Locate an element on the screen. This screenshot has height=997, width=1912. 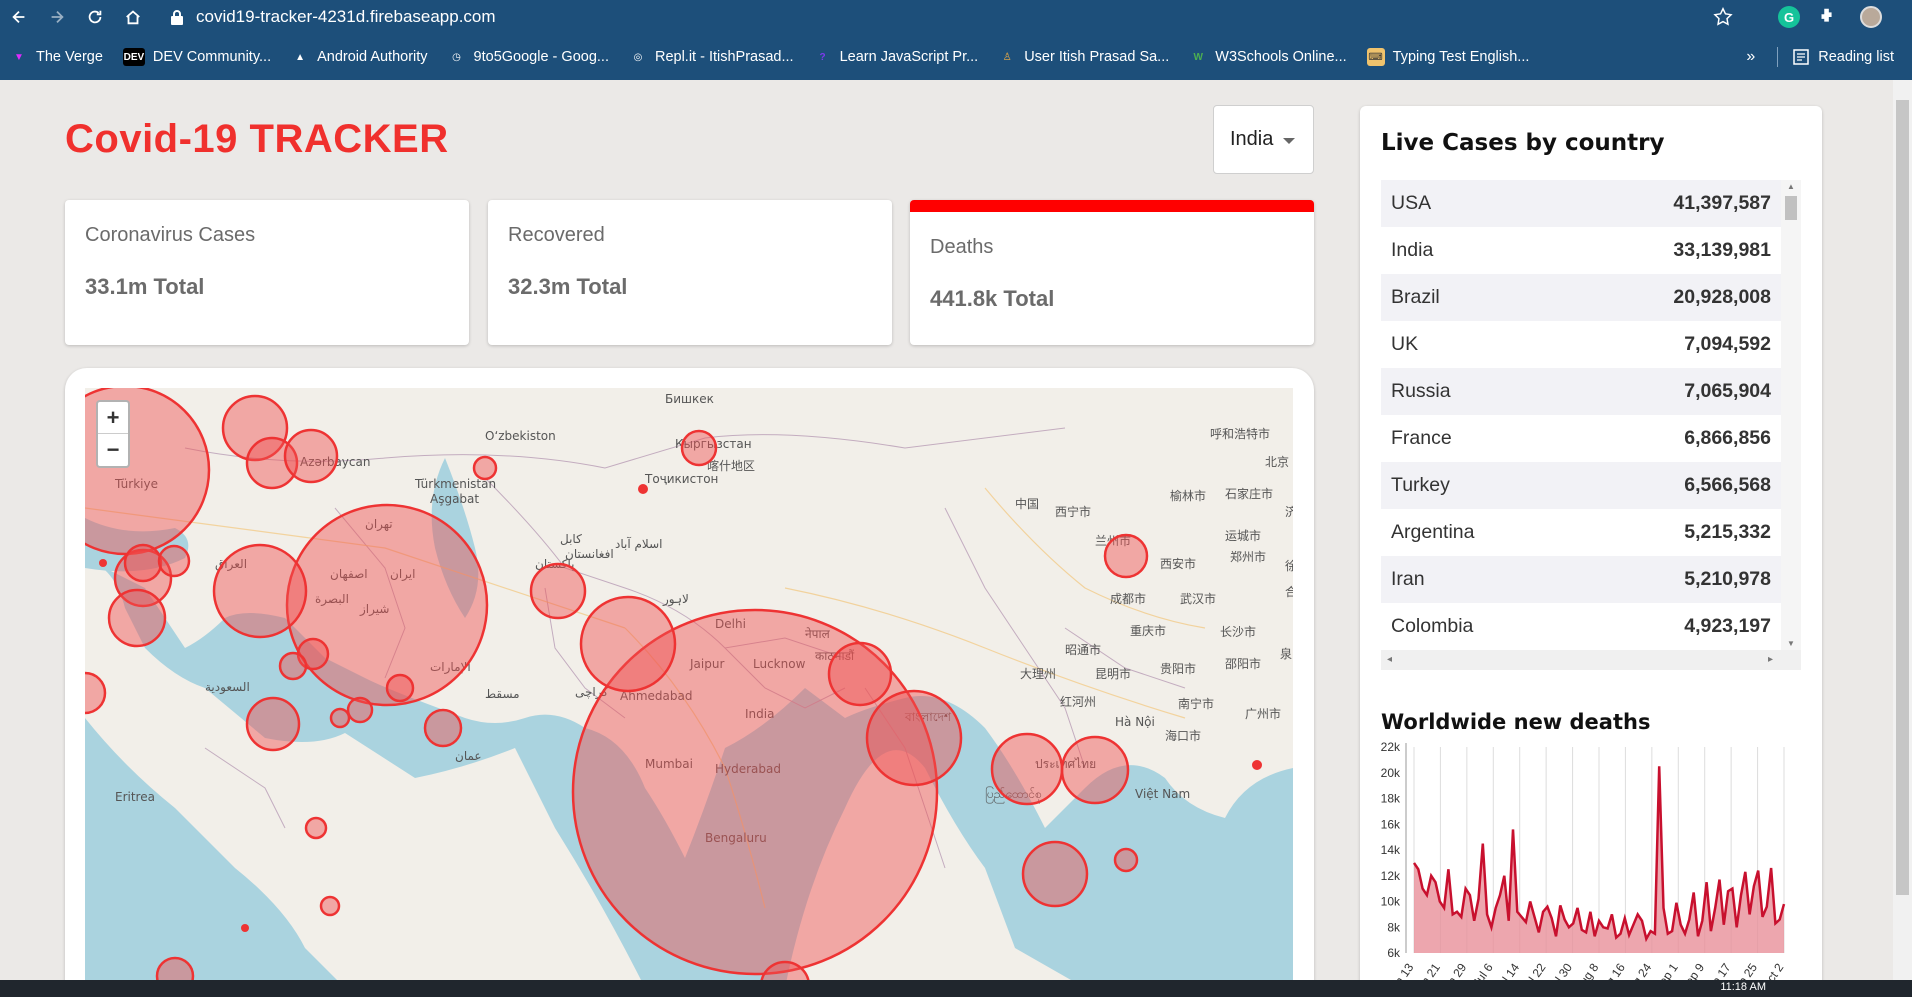
back-button is located at coordinates (19, 17).